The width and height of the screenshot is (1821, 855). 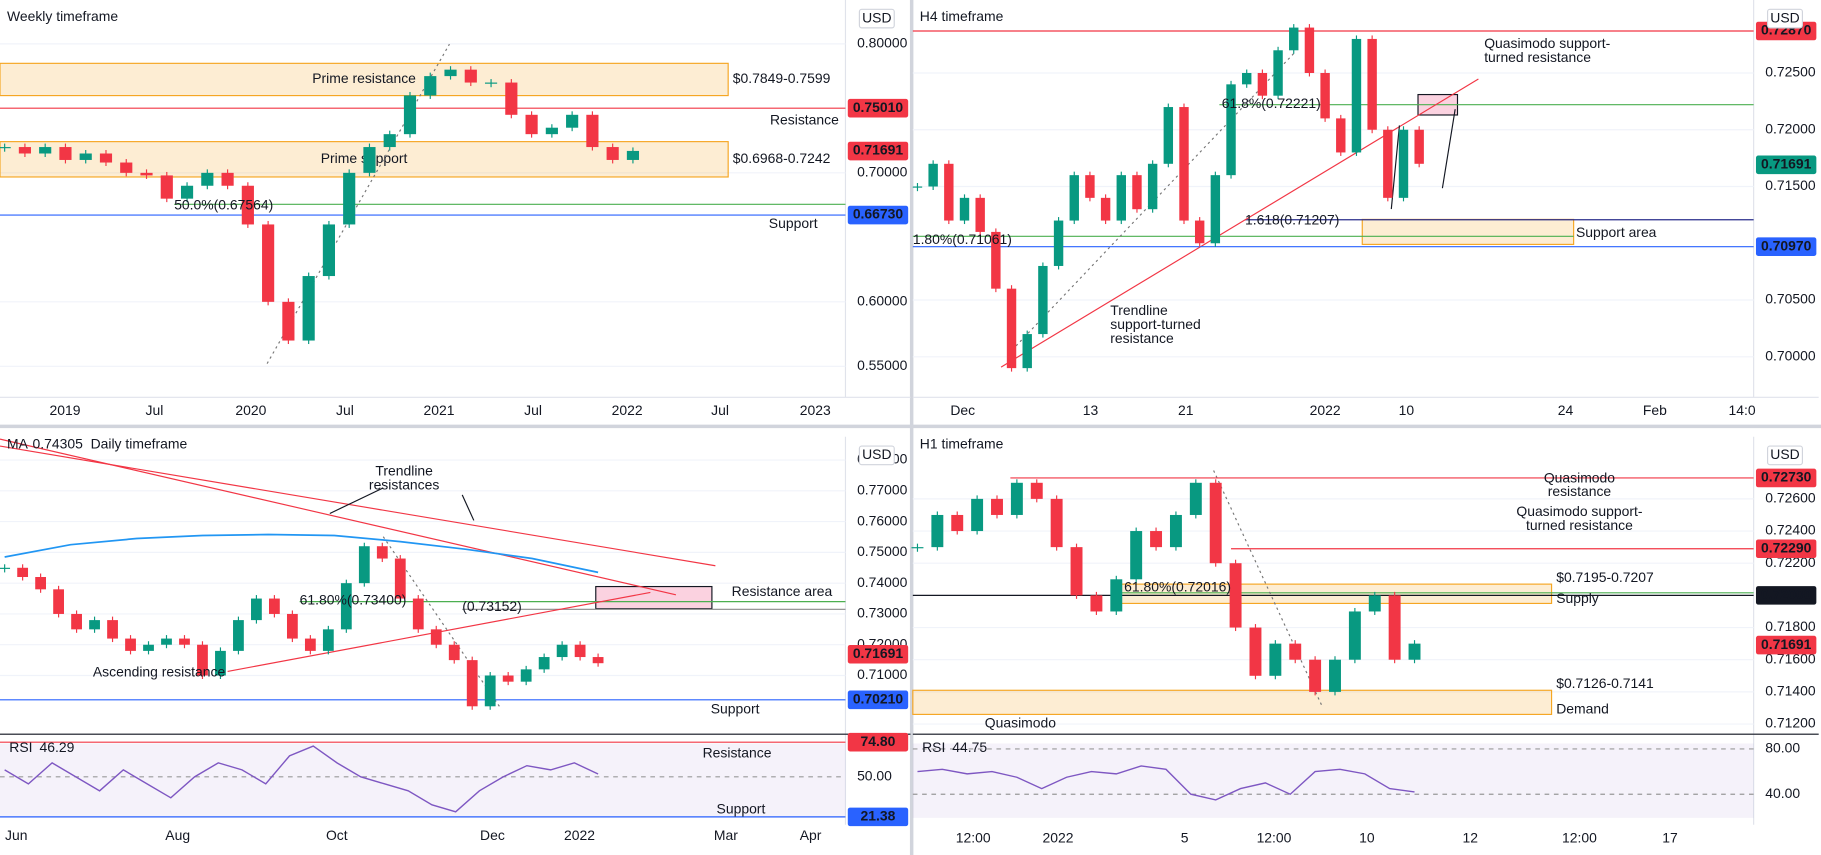 What do you see at coordinates (782, 158) in the screenshot?
I see `zone-range: $0.6968-0.7242` at bounding box center [782, 158].